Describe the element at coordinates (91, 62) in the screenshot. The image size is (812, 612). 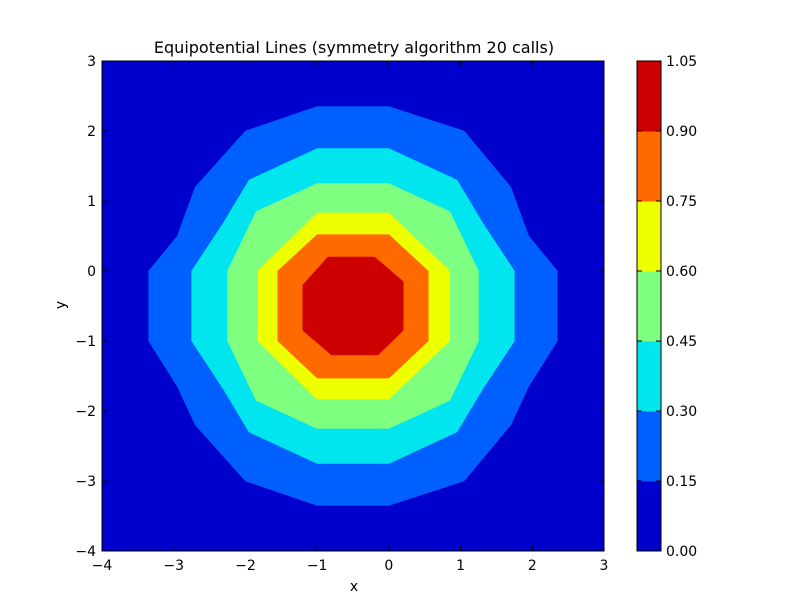
I see `y-tick-label: 3` at that location.